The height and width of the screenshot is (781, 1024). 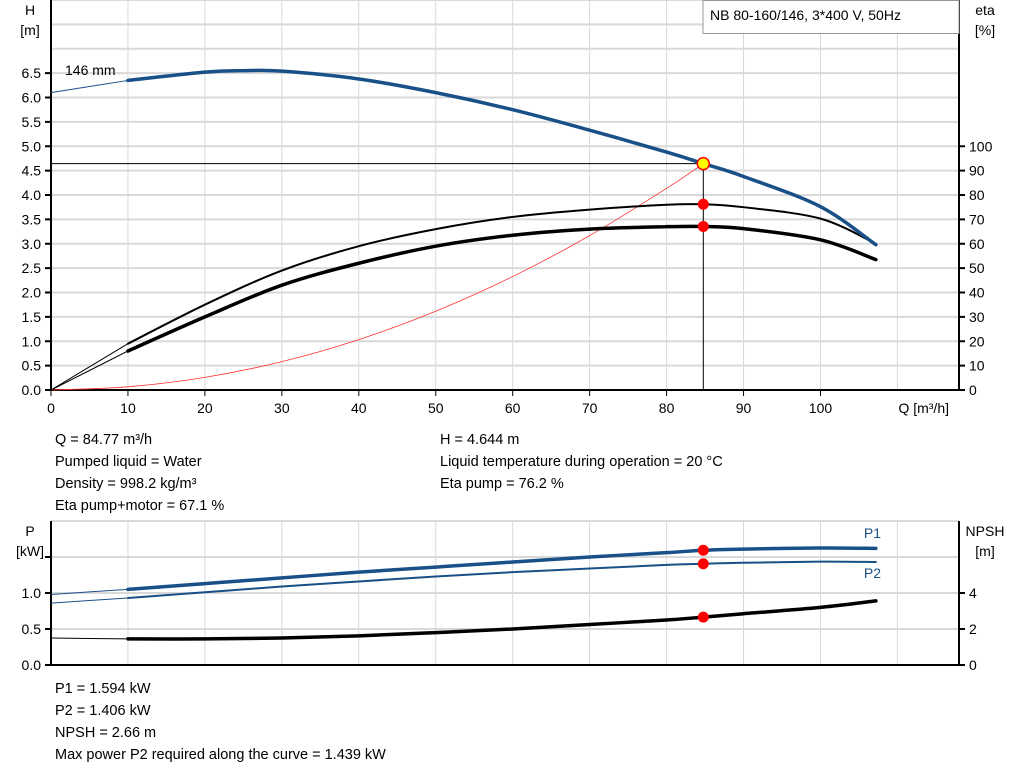 I want to click on eta-pump-duty-marker, so click(x=703, y=204).